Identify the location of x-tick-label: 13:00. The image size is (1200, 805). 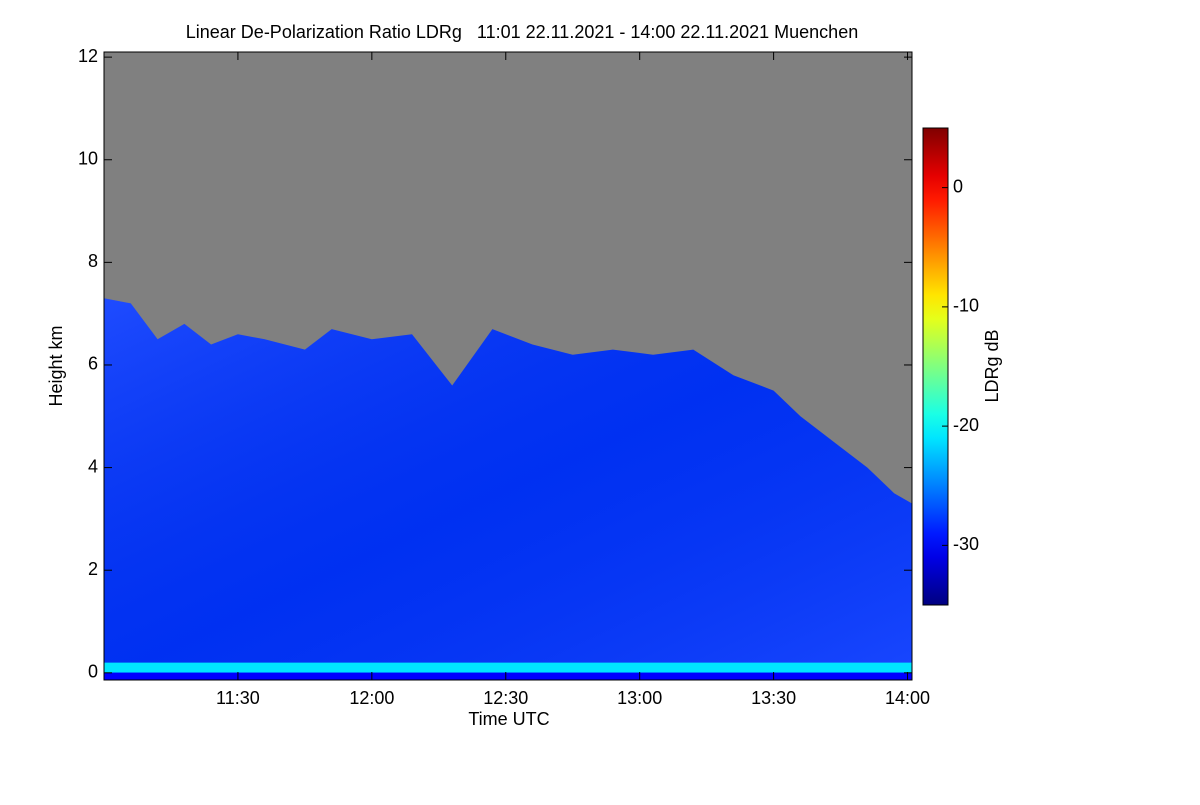
(639, 698).